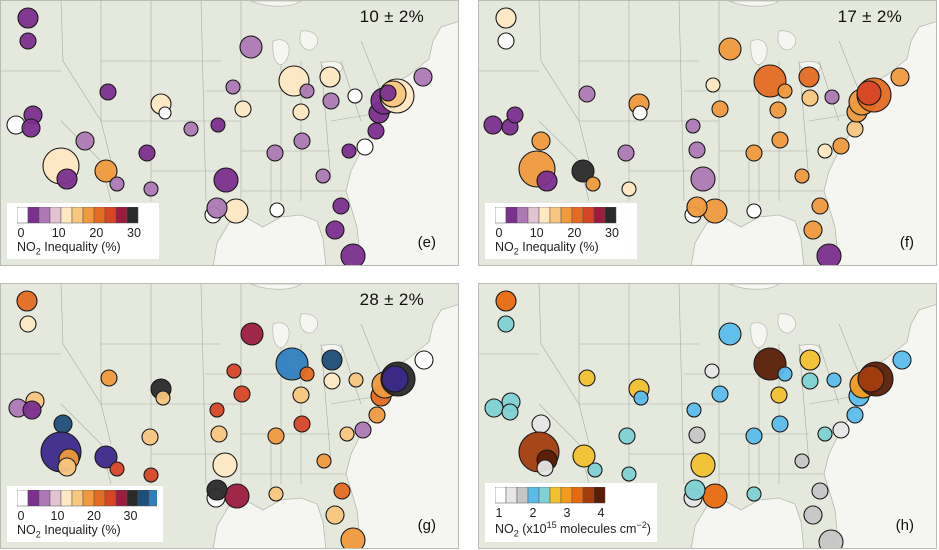  Describe the element at coordinates (571, 512) in the screenshot. I see `color-legend: 1 2 3 4 NO2 (x1015 molecules cm−2)` at that location.